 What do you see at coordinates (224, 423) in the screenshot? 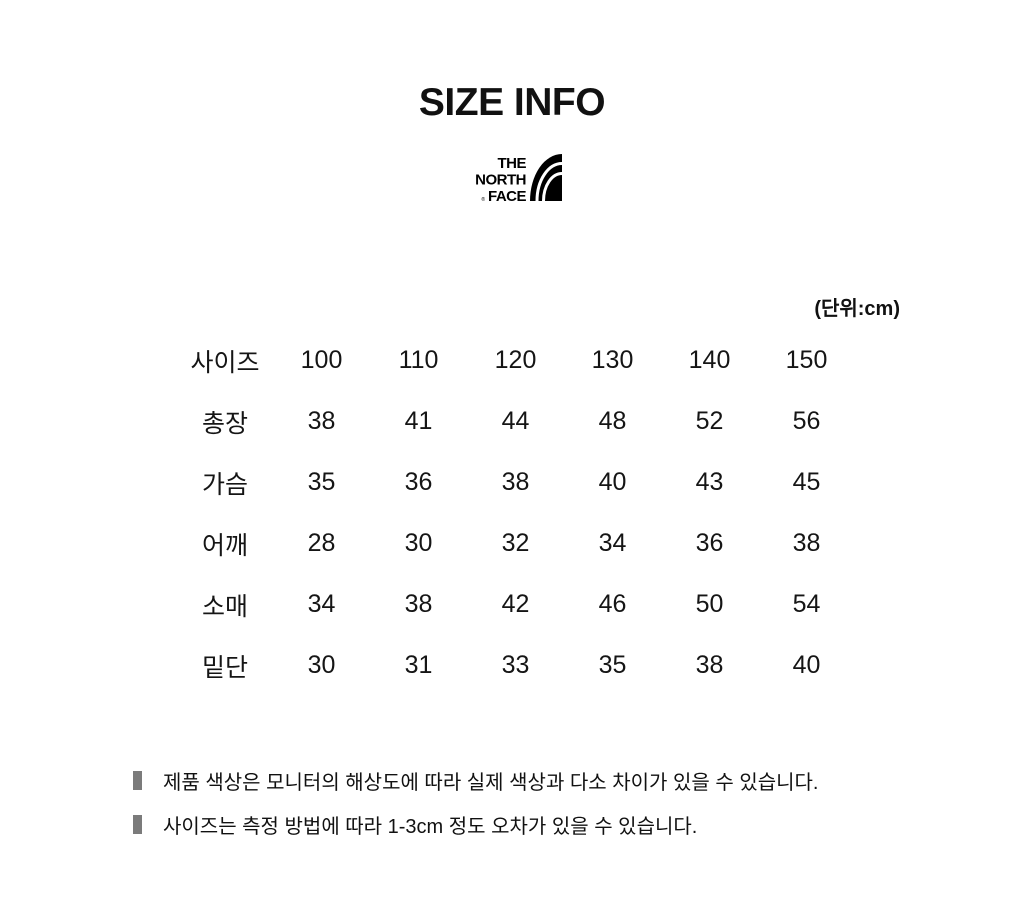
I see `measure-row-label: 총장` at bounding box center [224, 423].